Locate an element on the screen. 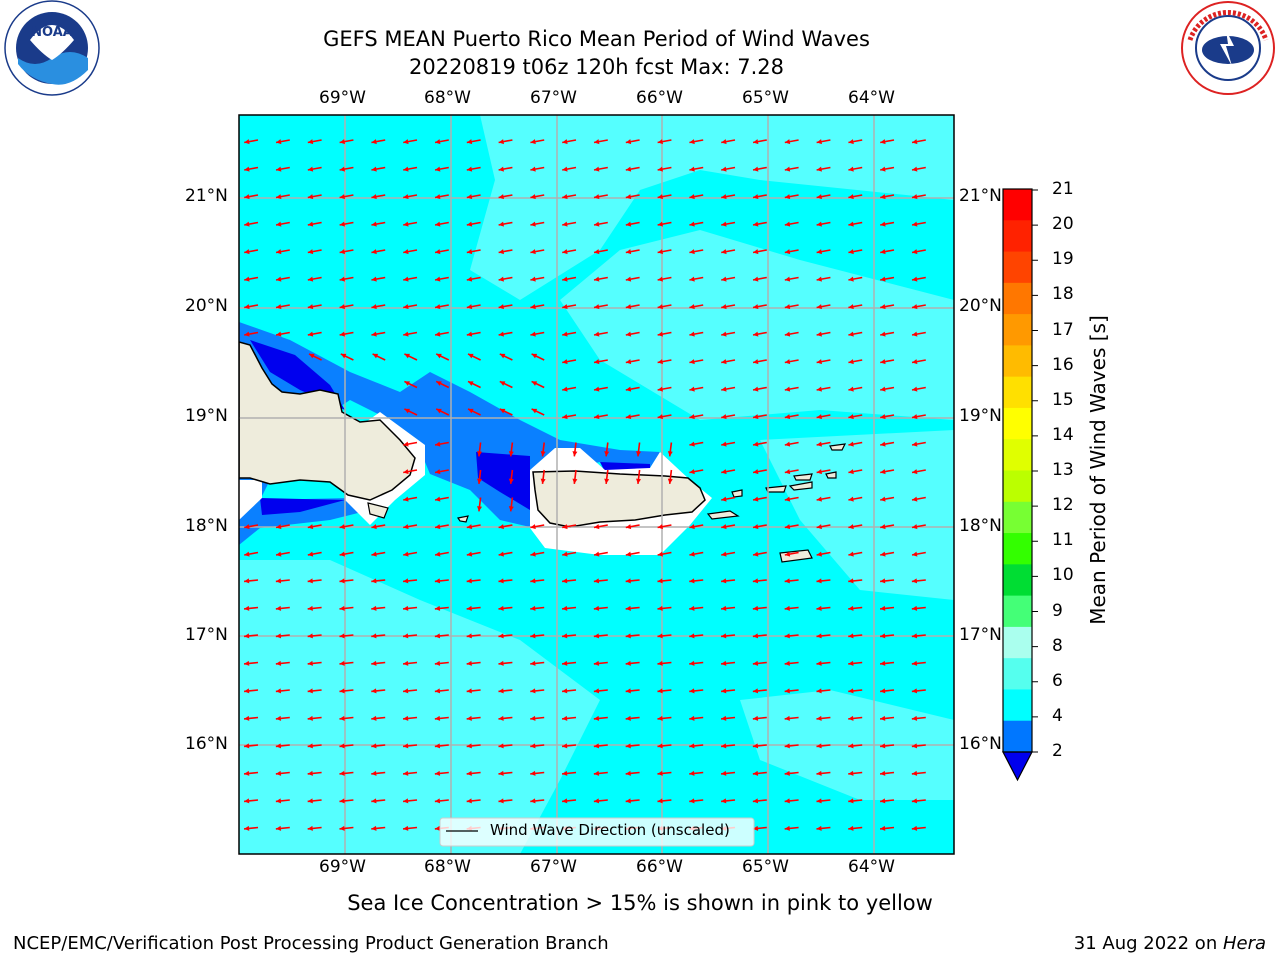  lat-label-right: 17°N is located at coordinates (980, 635).